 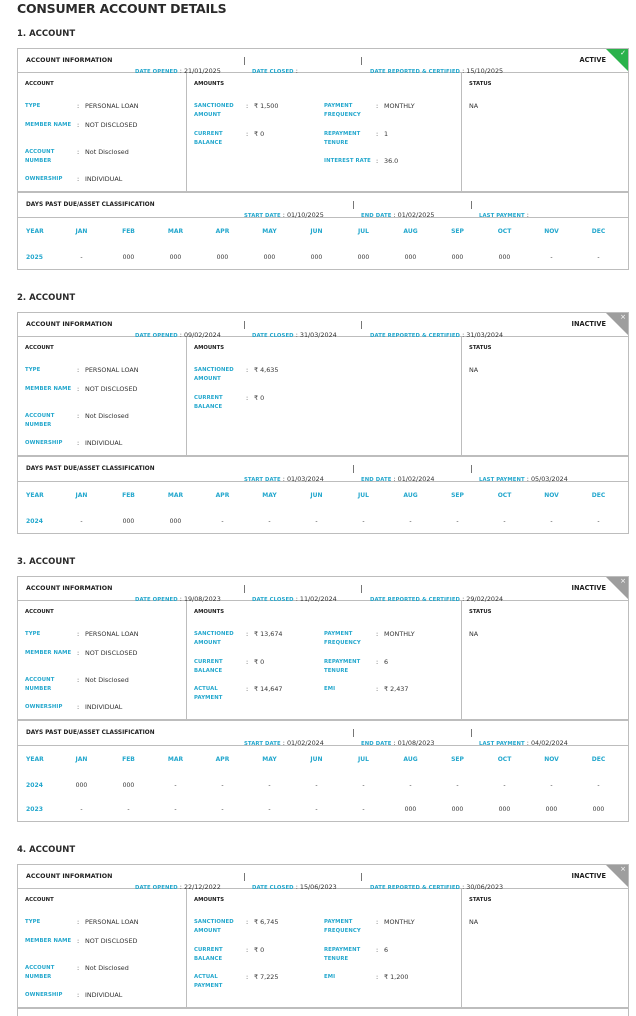 What do you see at coordinates (81, 759) in the screenshot?
I see `month-header: JAN` at bounding box center [81, 759].